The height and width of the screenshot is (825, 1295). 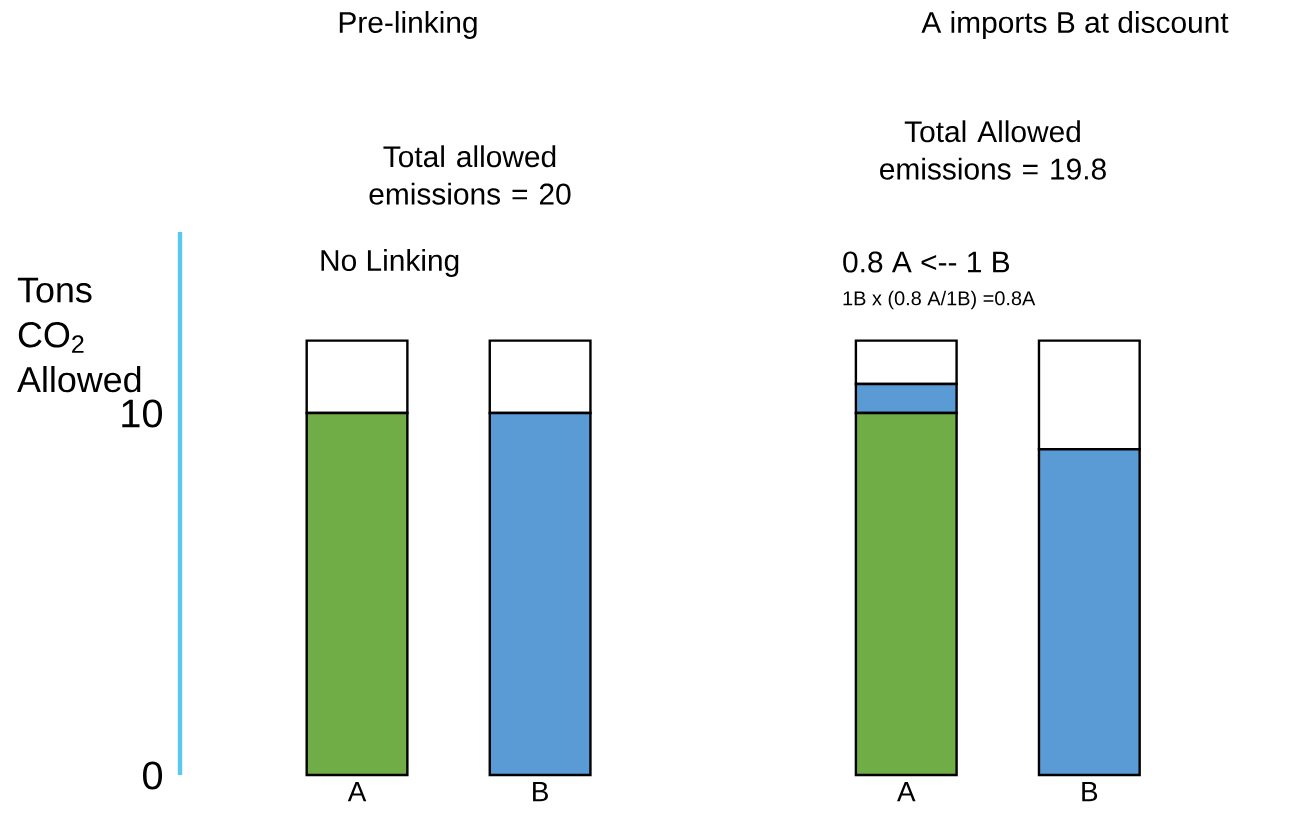 What do you see at coordinates (1075, 25) in the screenshot?
I see `text: A imports B at discount` at bounding box center [1075, 25].